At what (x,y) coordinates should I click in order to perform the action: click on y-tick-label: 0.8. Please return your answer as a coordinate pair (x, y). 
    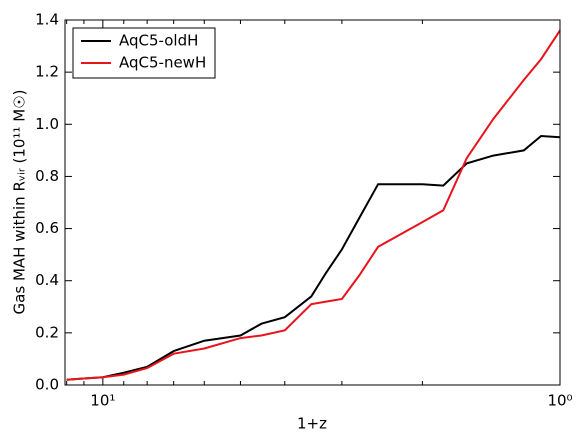
    Looking at the image, I should click on (47, 176).